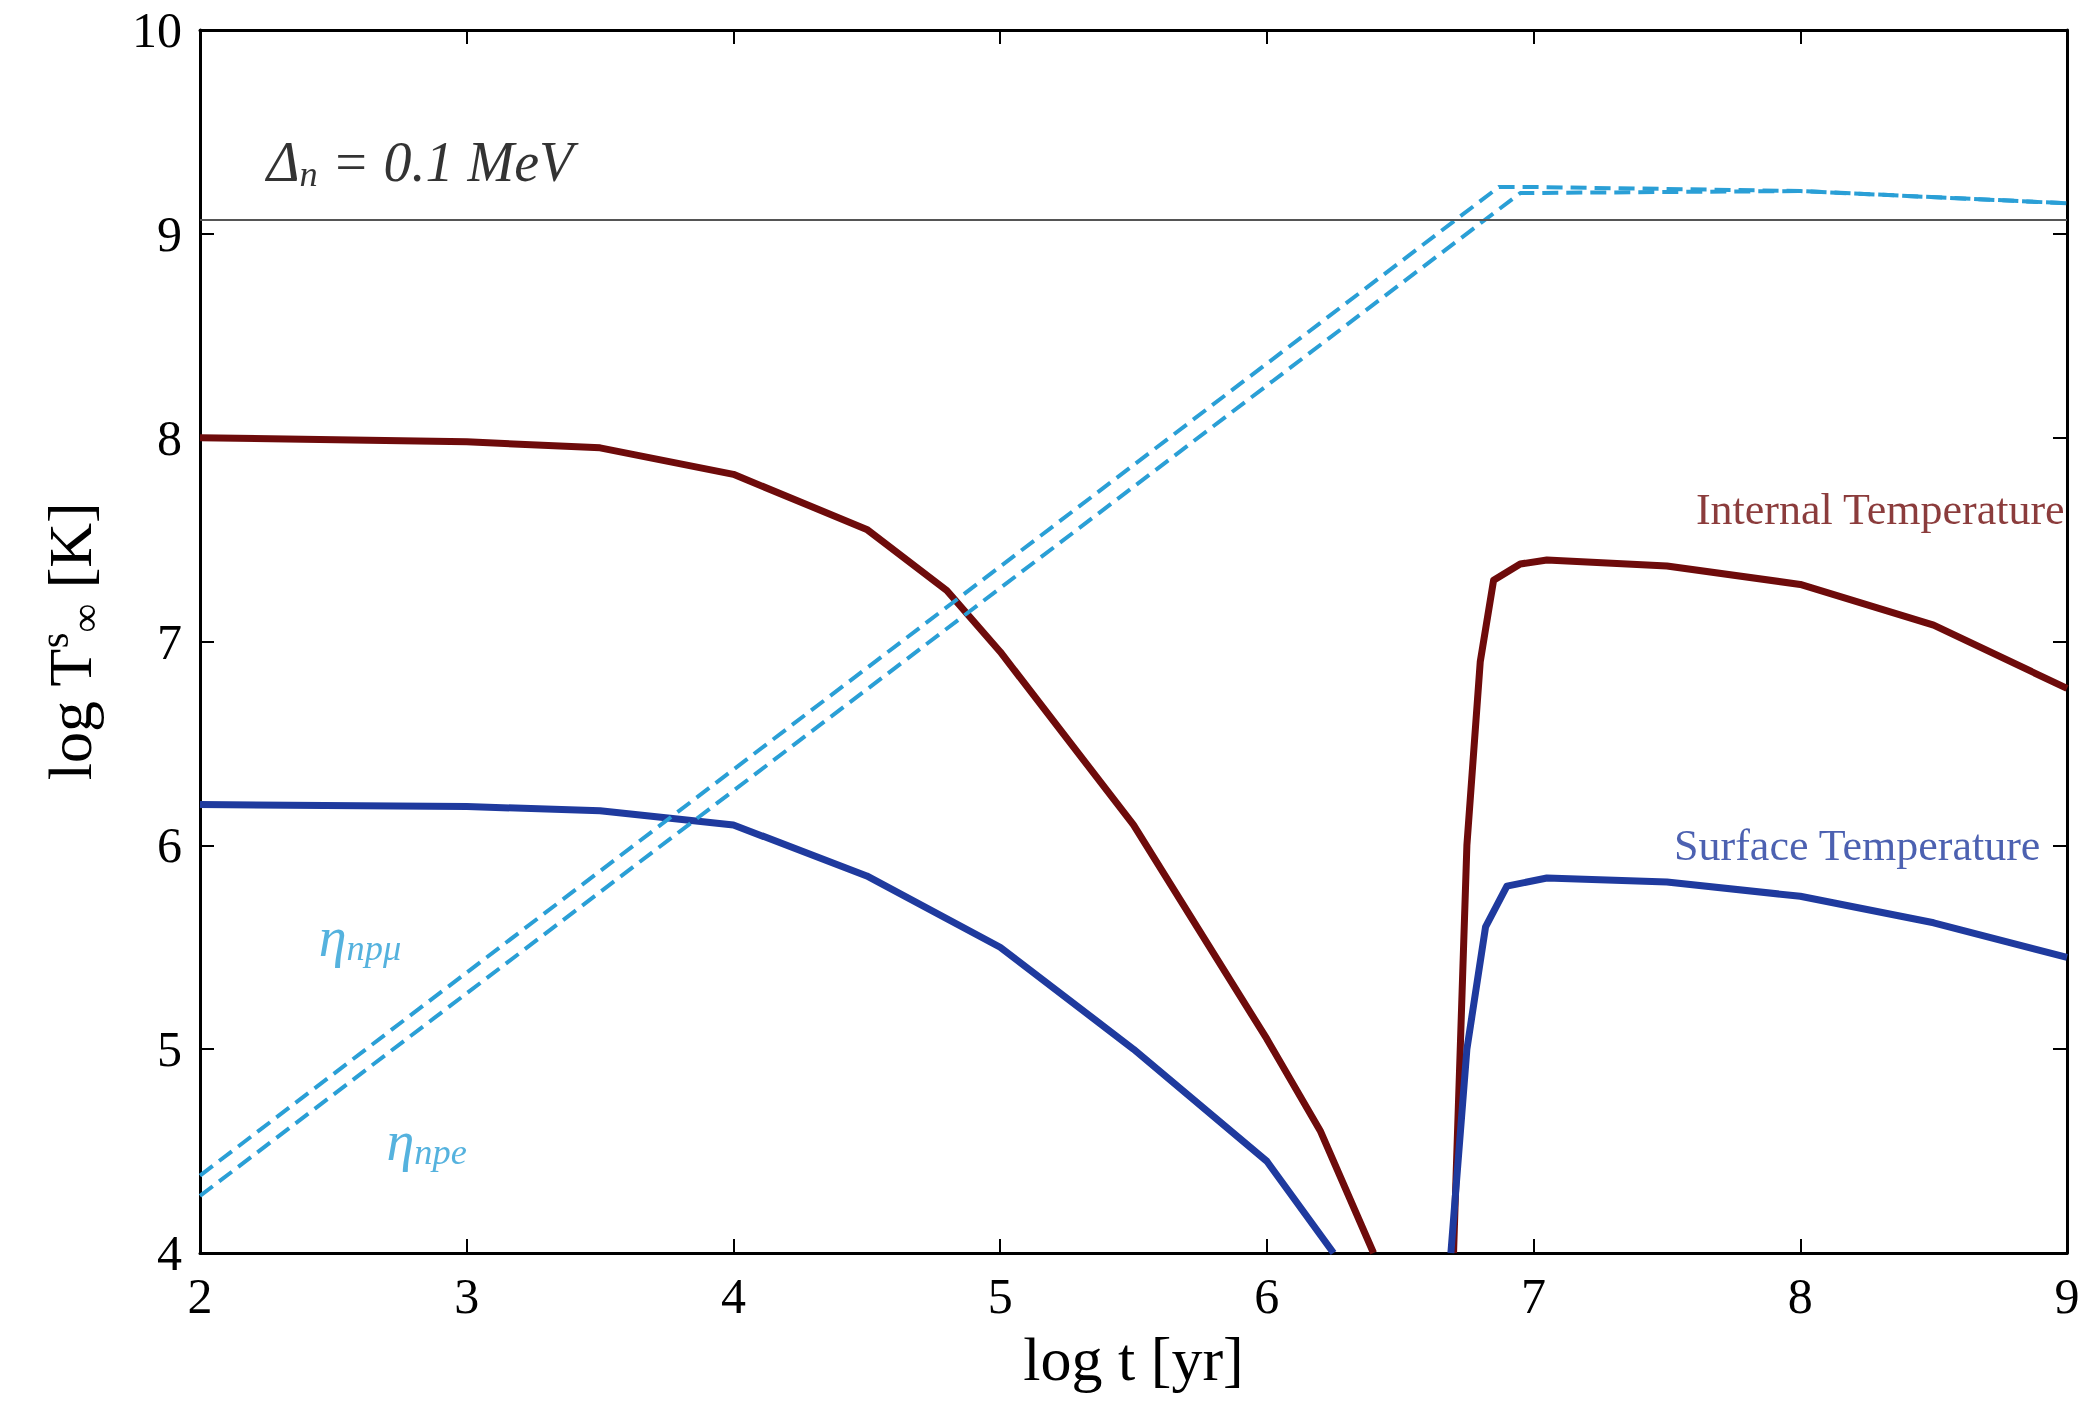 Image resolution: width=2091 pixels, height=1413 pixels. I want to click on annotation: Δn = 0.1 MeV, so click(422, 162).